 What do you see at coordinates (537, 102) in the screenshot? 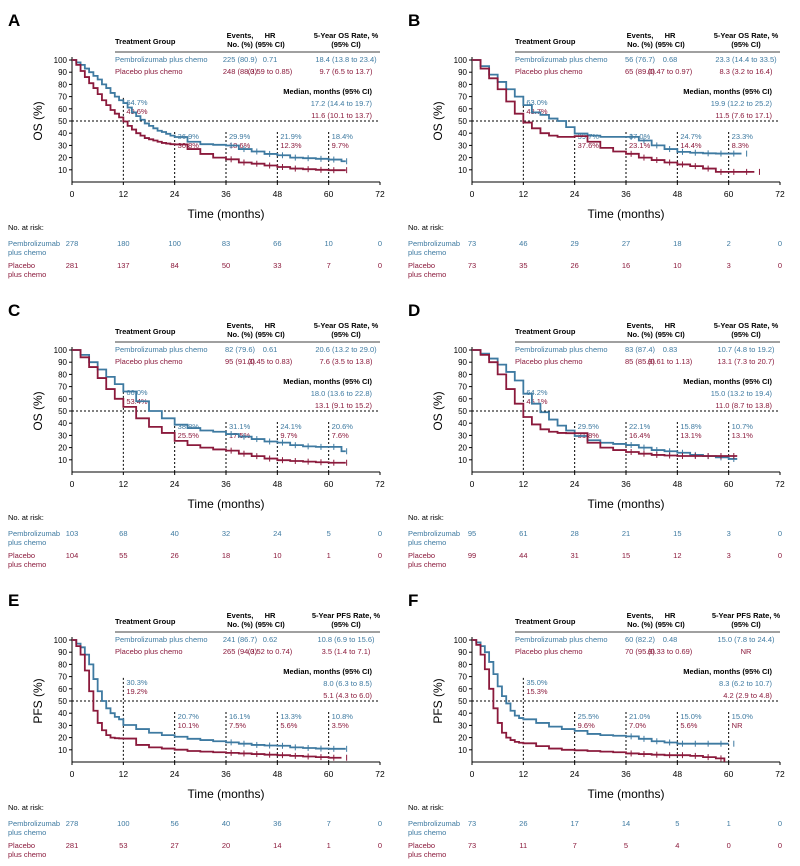
I see `landmark-label-pembro: 63.0%` at bounding box center [537, 102].